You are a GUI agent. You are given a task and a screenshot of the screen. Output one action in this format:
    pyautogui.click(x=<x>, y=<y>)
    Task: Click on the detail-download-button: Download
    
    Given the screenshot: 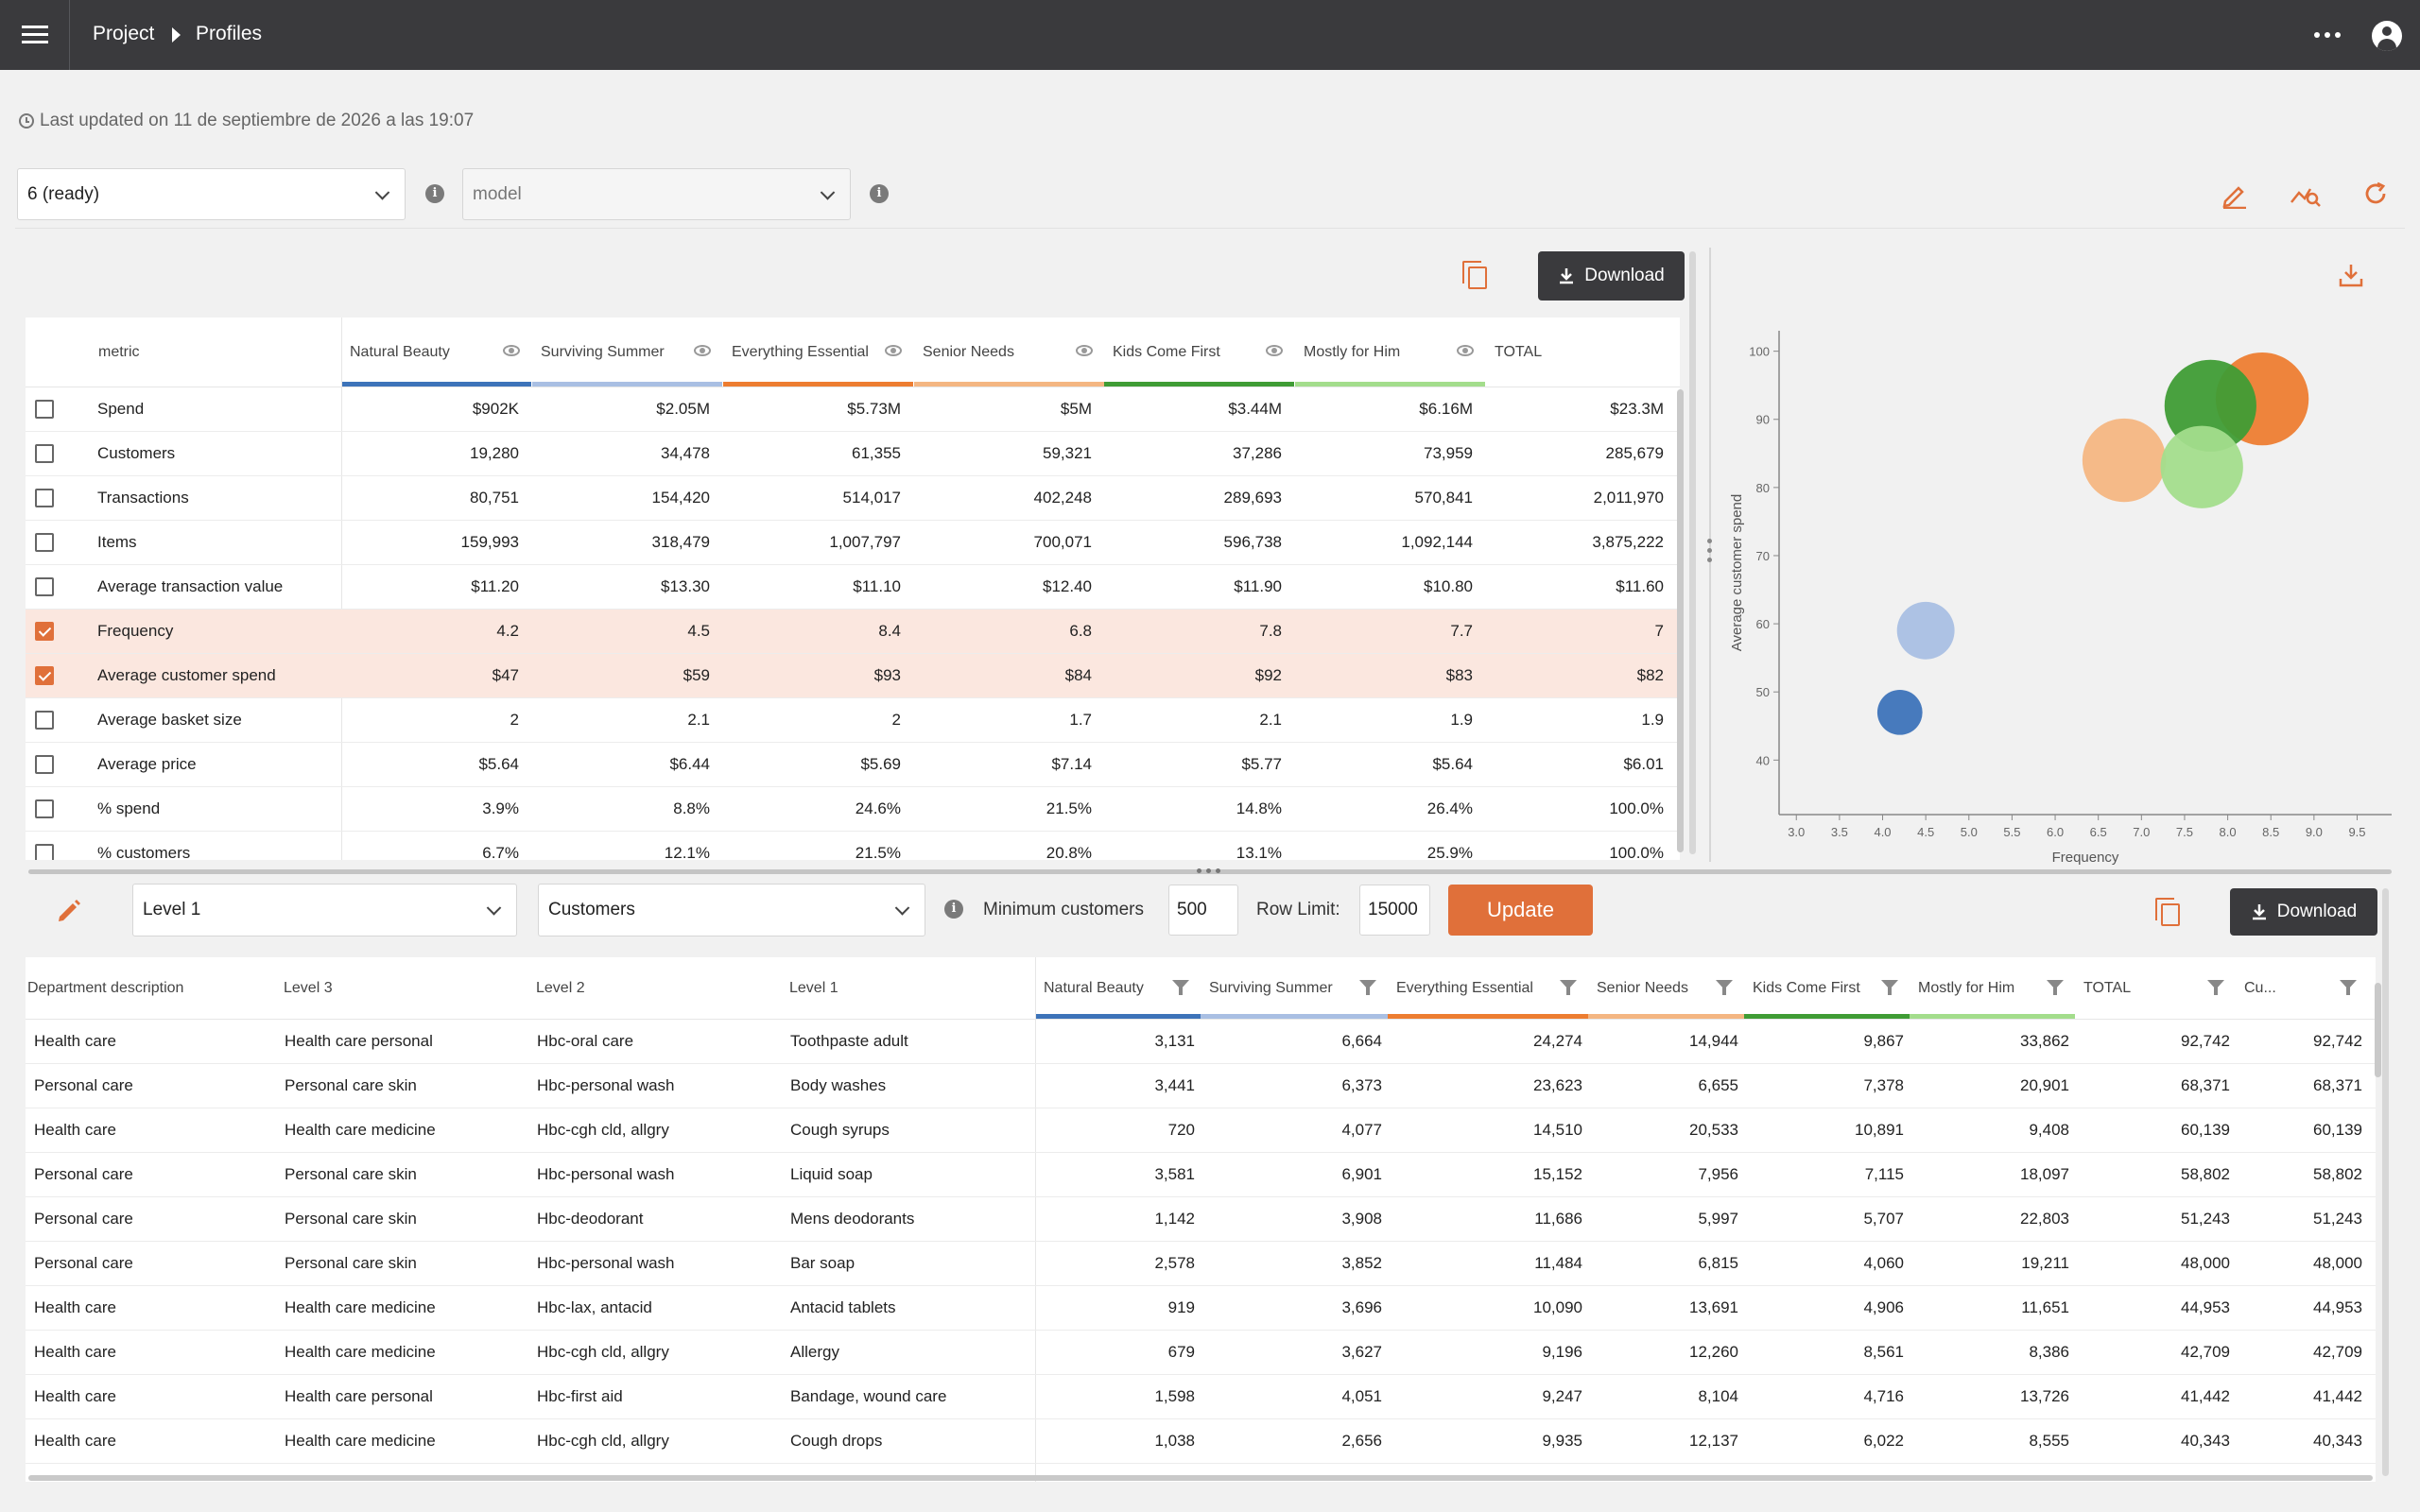 What is the action you would take?
    pyautogui.click(x=2303, y=912)
    